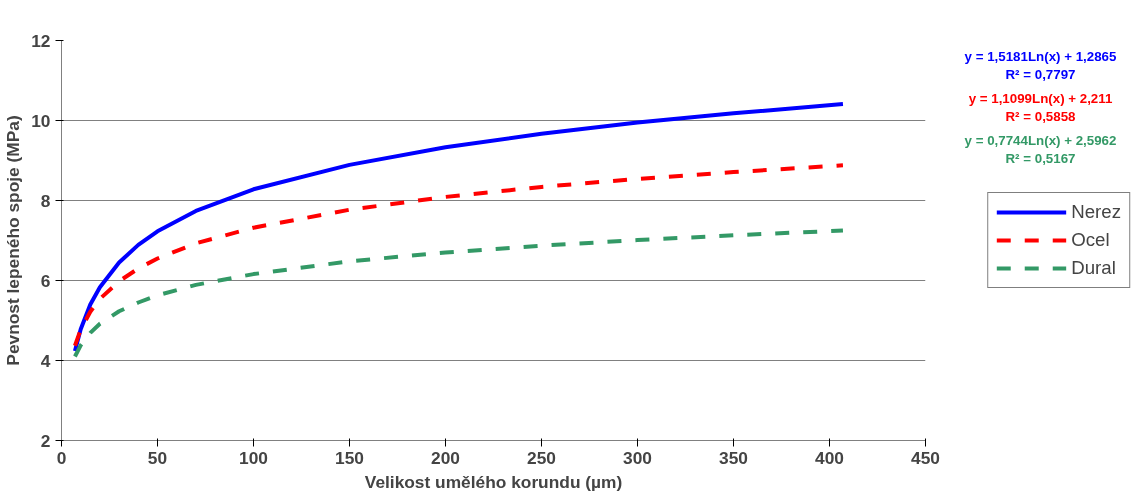 This screenshot has height=497, width=1143. Describe the element at coordinates (1040, 149) in the screenshot. I see `text: y = 0,7744Ln(x) + 2,5962 R² = 0,5167` at that location.